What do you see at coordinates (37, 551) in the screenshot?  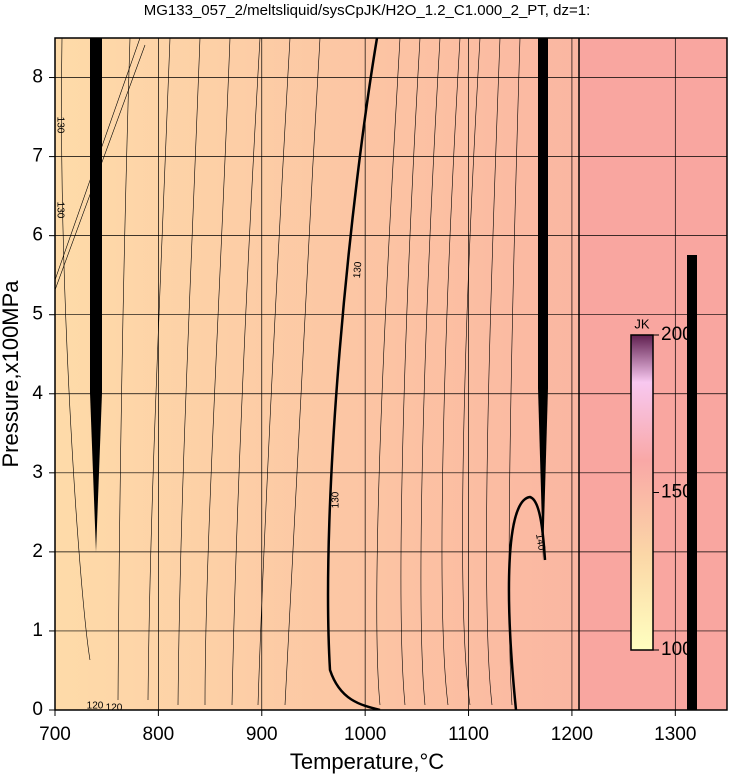 I see `y-tick-label: 2` at bounding box center [37, 551].